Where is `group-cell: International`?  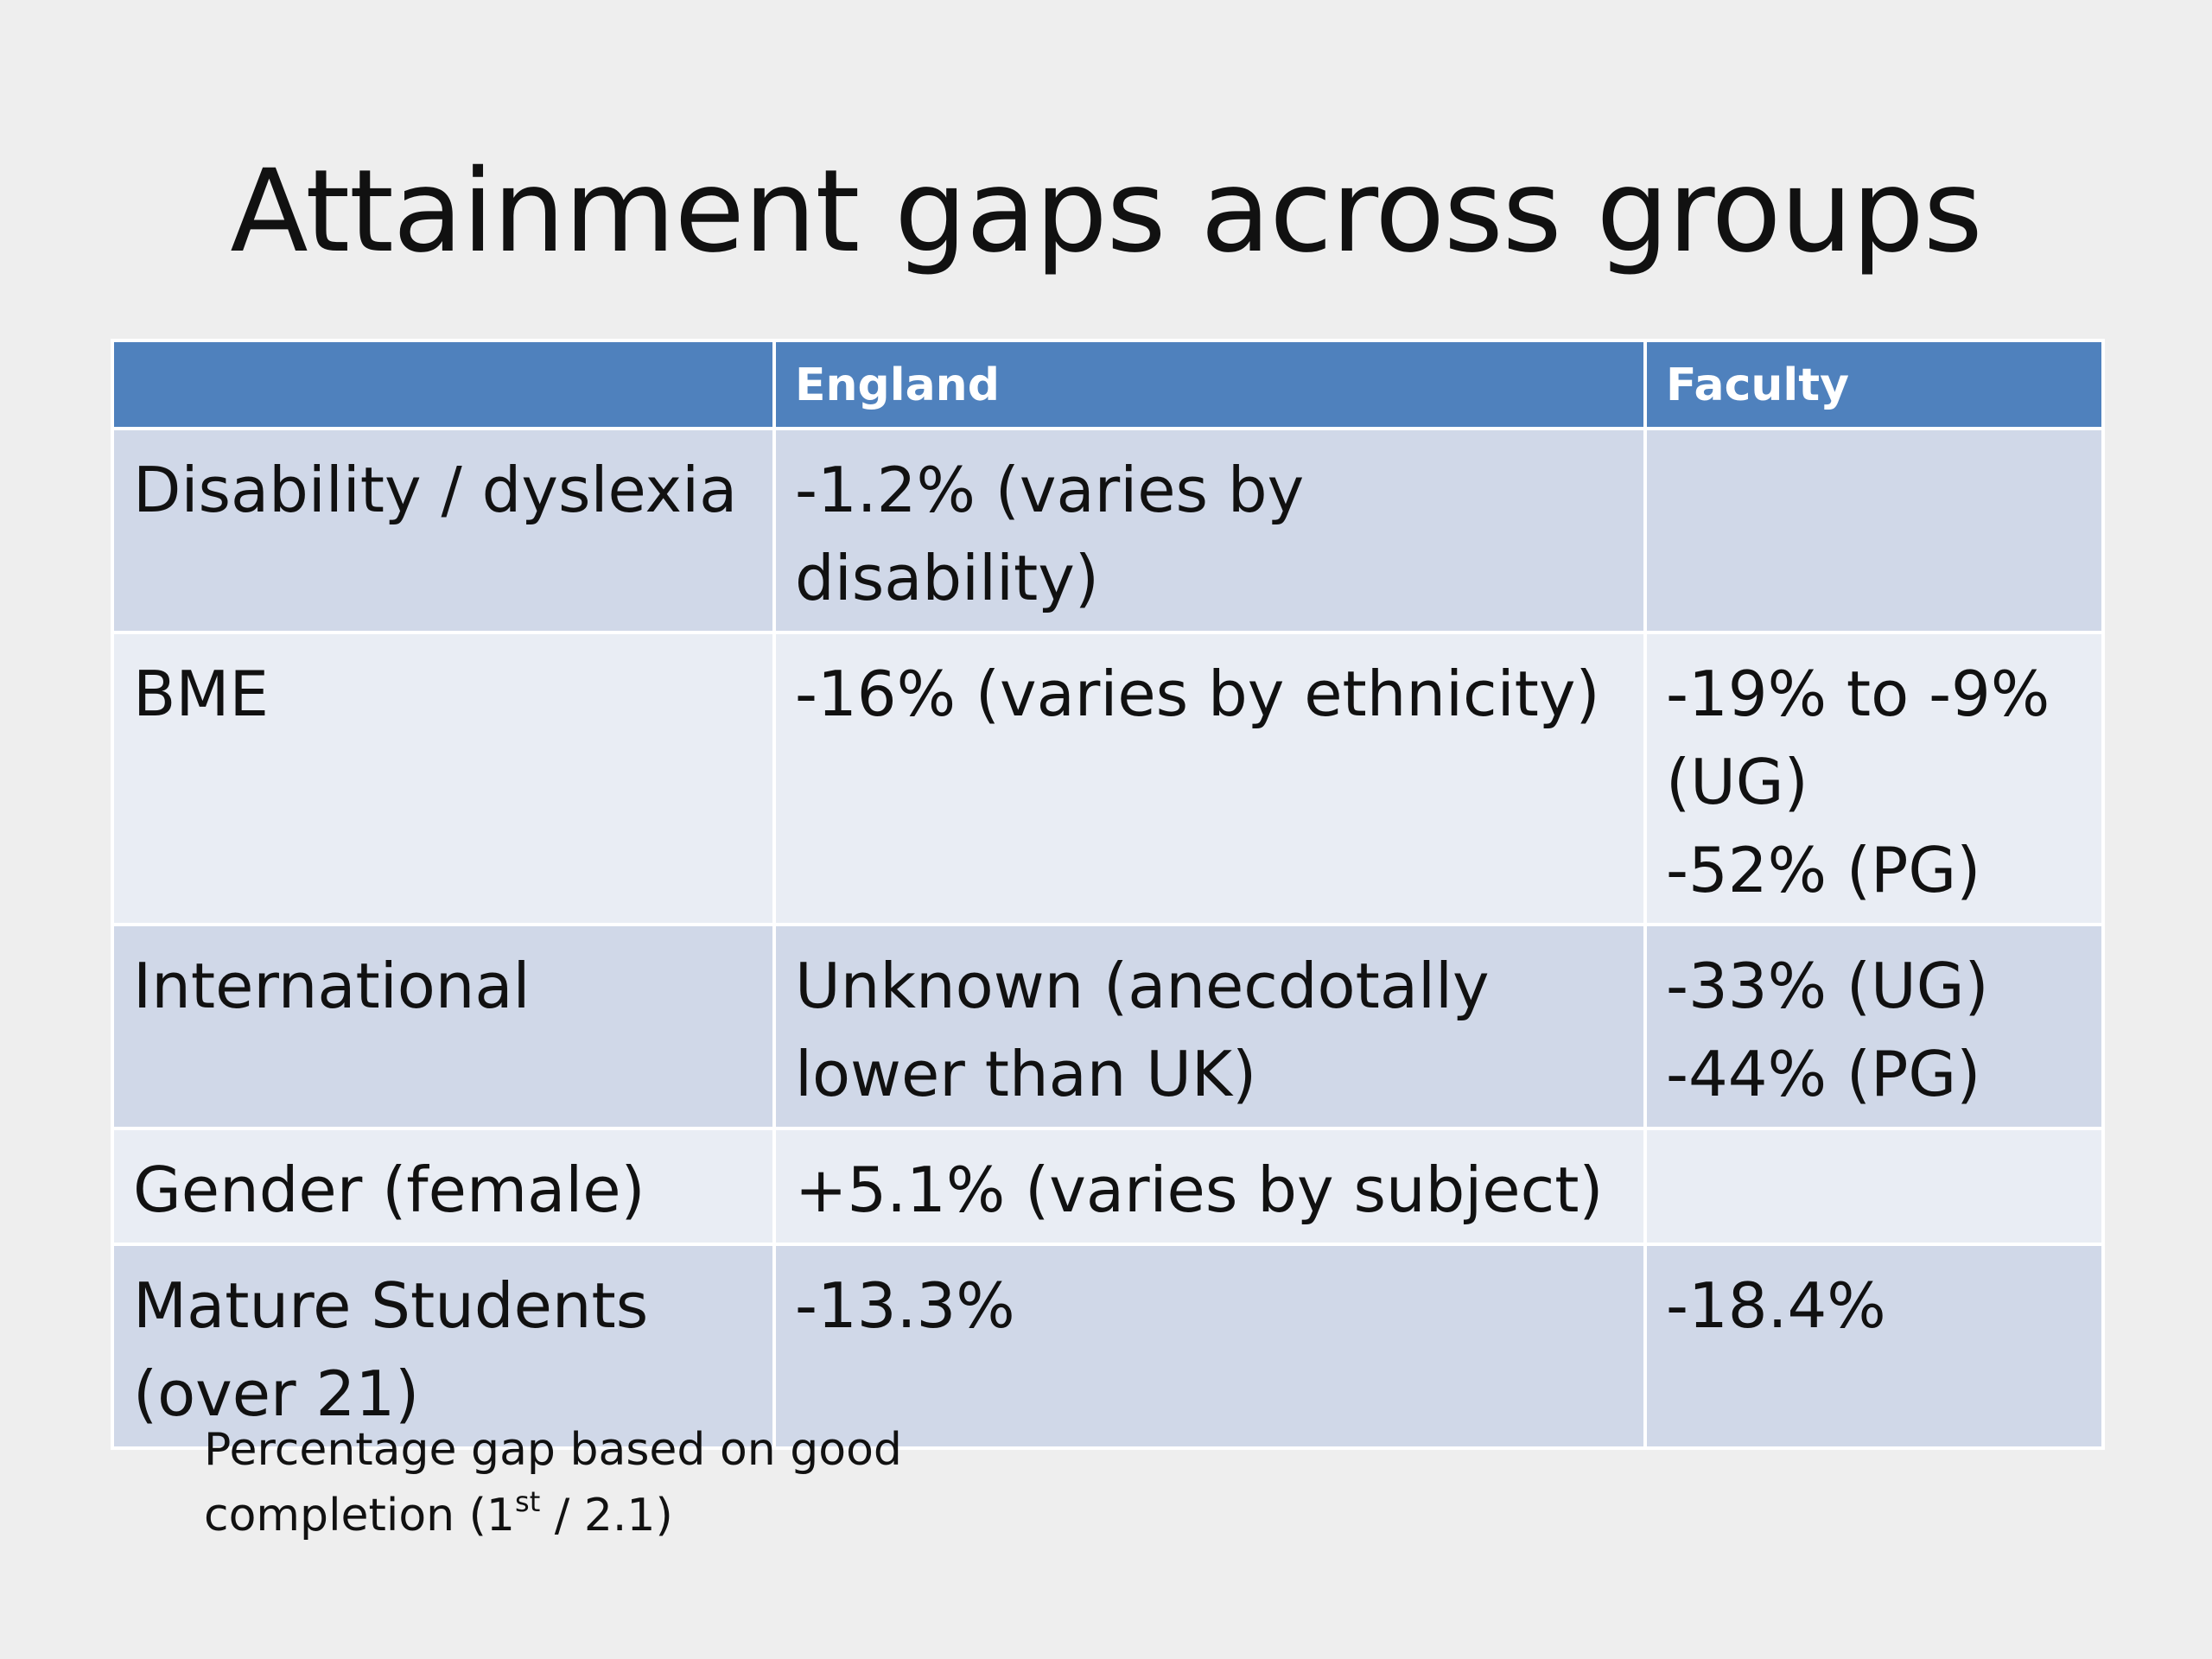
group-cell: International is located at coordinates (444, 1026).